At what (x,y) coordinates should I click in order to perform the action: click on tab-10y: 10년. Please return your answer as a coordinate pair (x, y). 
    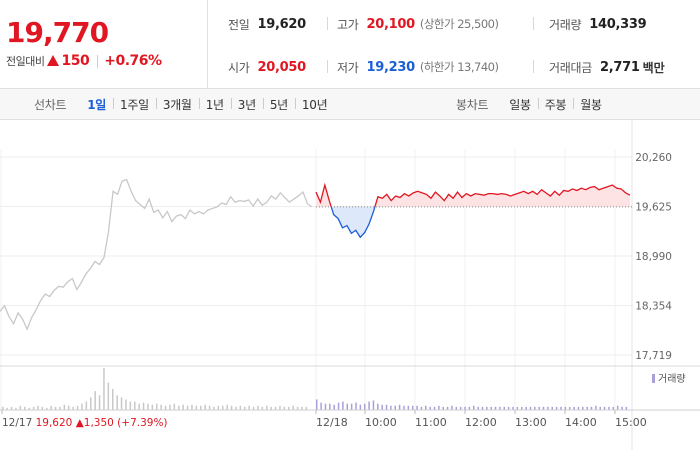
    Looking at the image, I should click on (314, 104).